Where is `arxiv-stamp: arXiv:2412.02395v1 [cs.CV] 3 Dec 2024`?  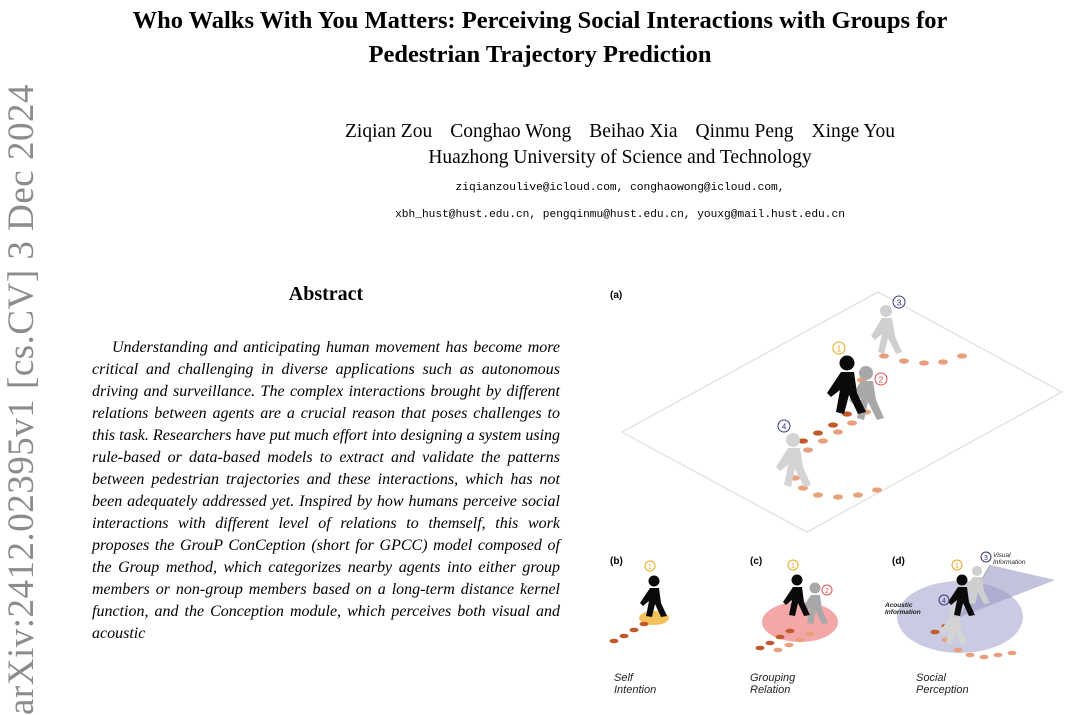
arxiv-stamp: arXiv:2412.02395v1 [cs.CV] 3 Dec 2024 is located at coordinates (21, 399).